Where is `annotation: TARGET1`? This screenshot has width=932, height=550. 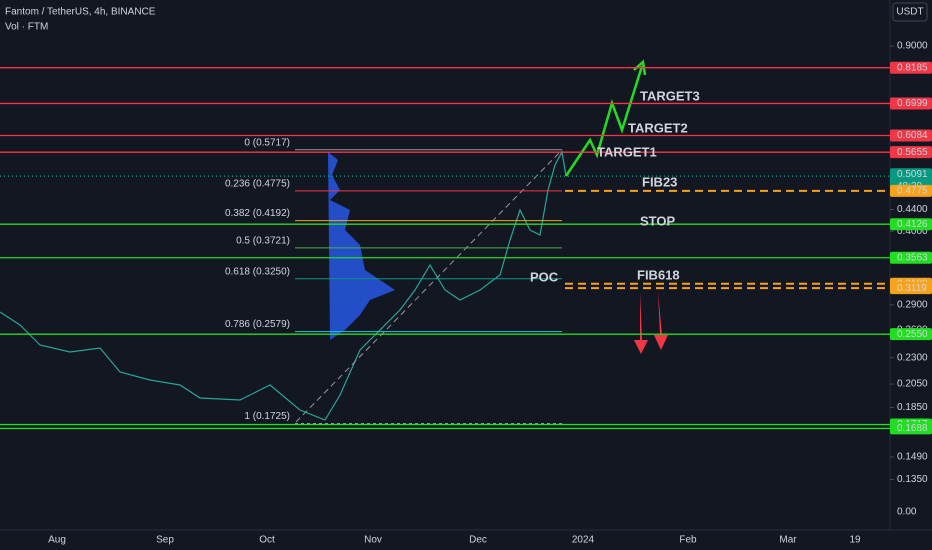 annotation: TARGET1 is located at coordinates (627, 151).